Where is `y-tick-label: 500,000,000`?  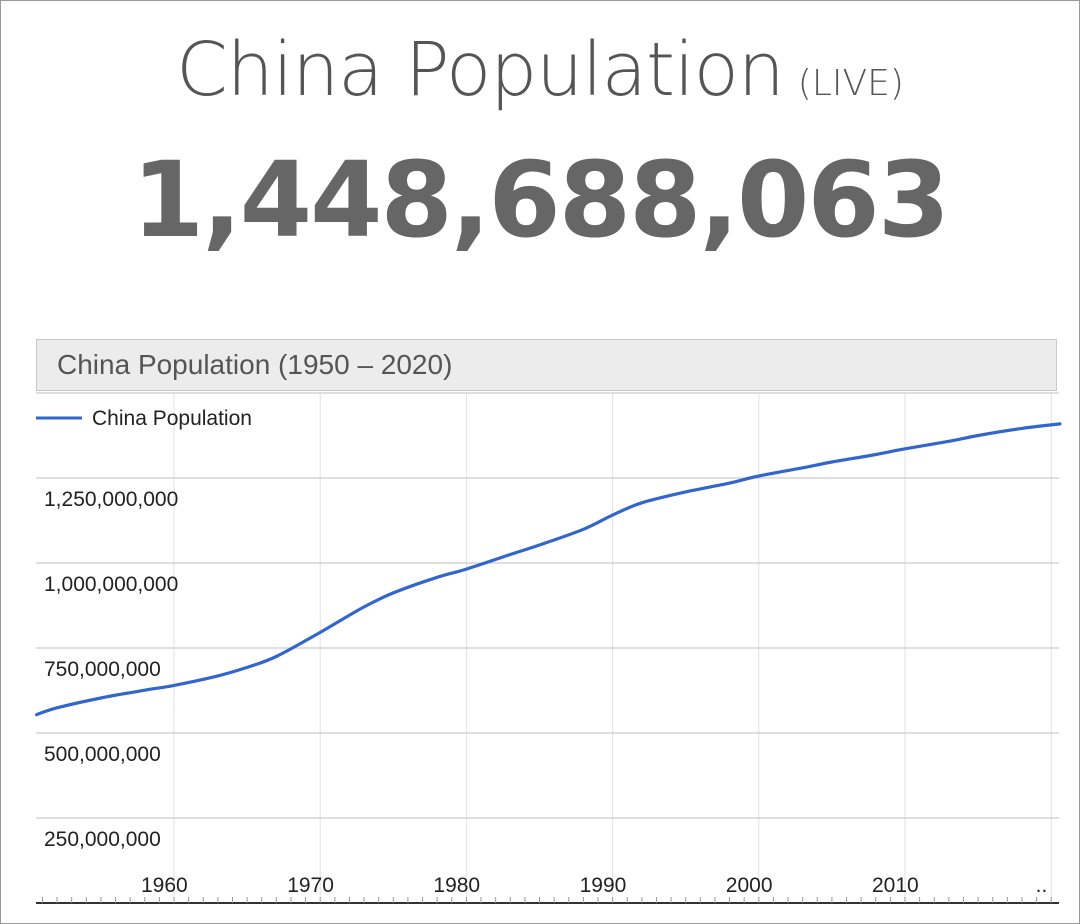
y-tick-label: 500,000,000 is located at coordinates (102, 754).